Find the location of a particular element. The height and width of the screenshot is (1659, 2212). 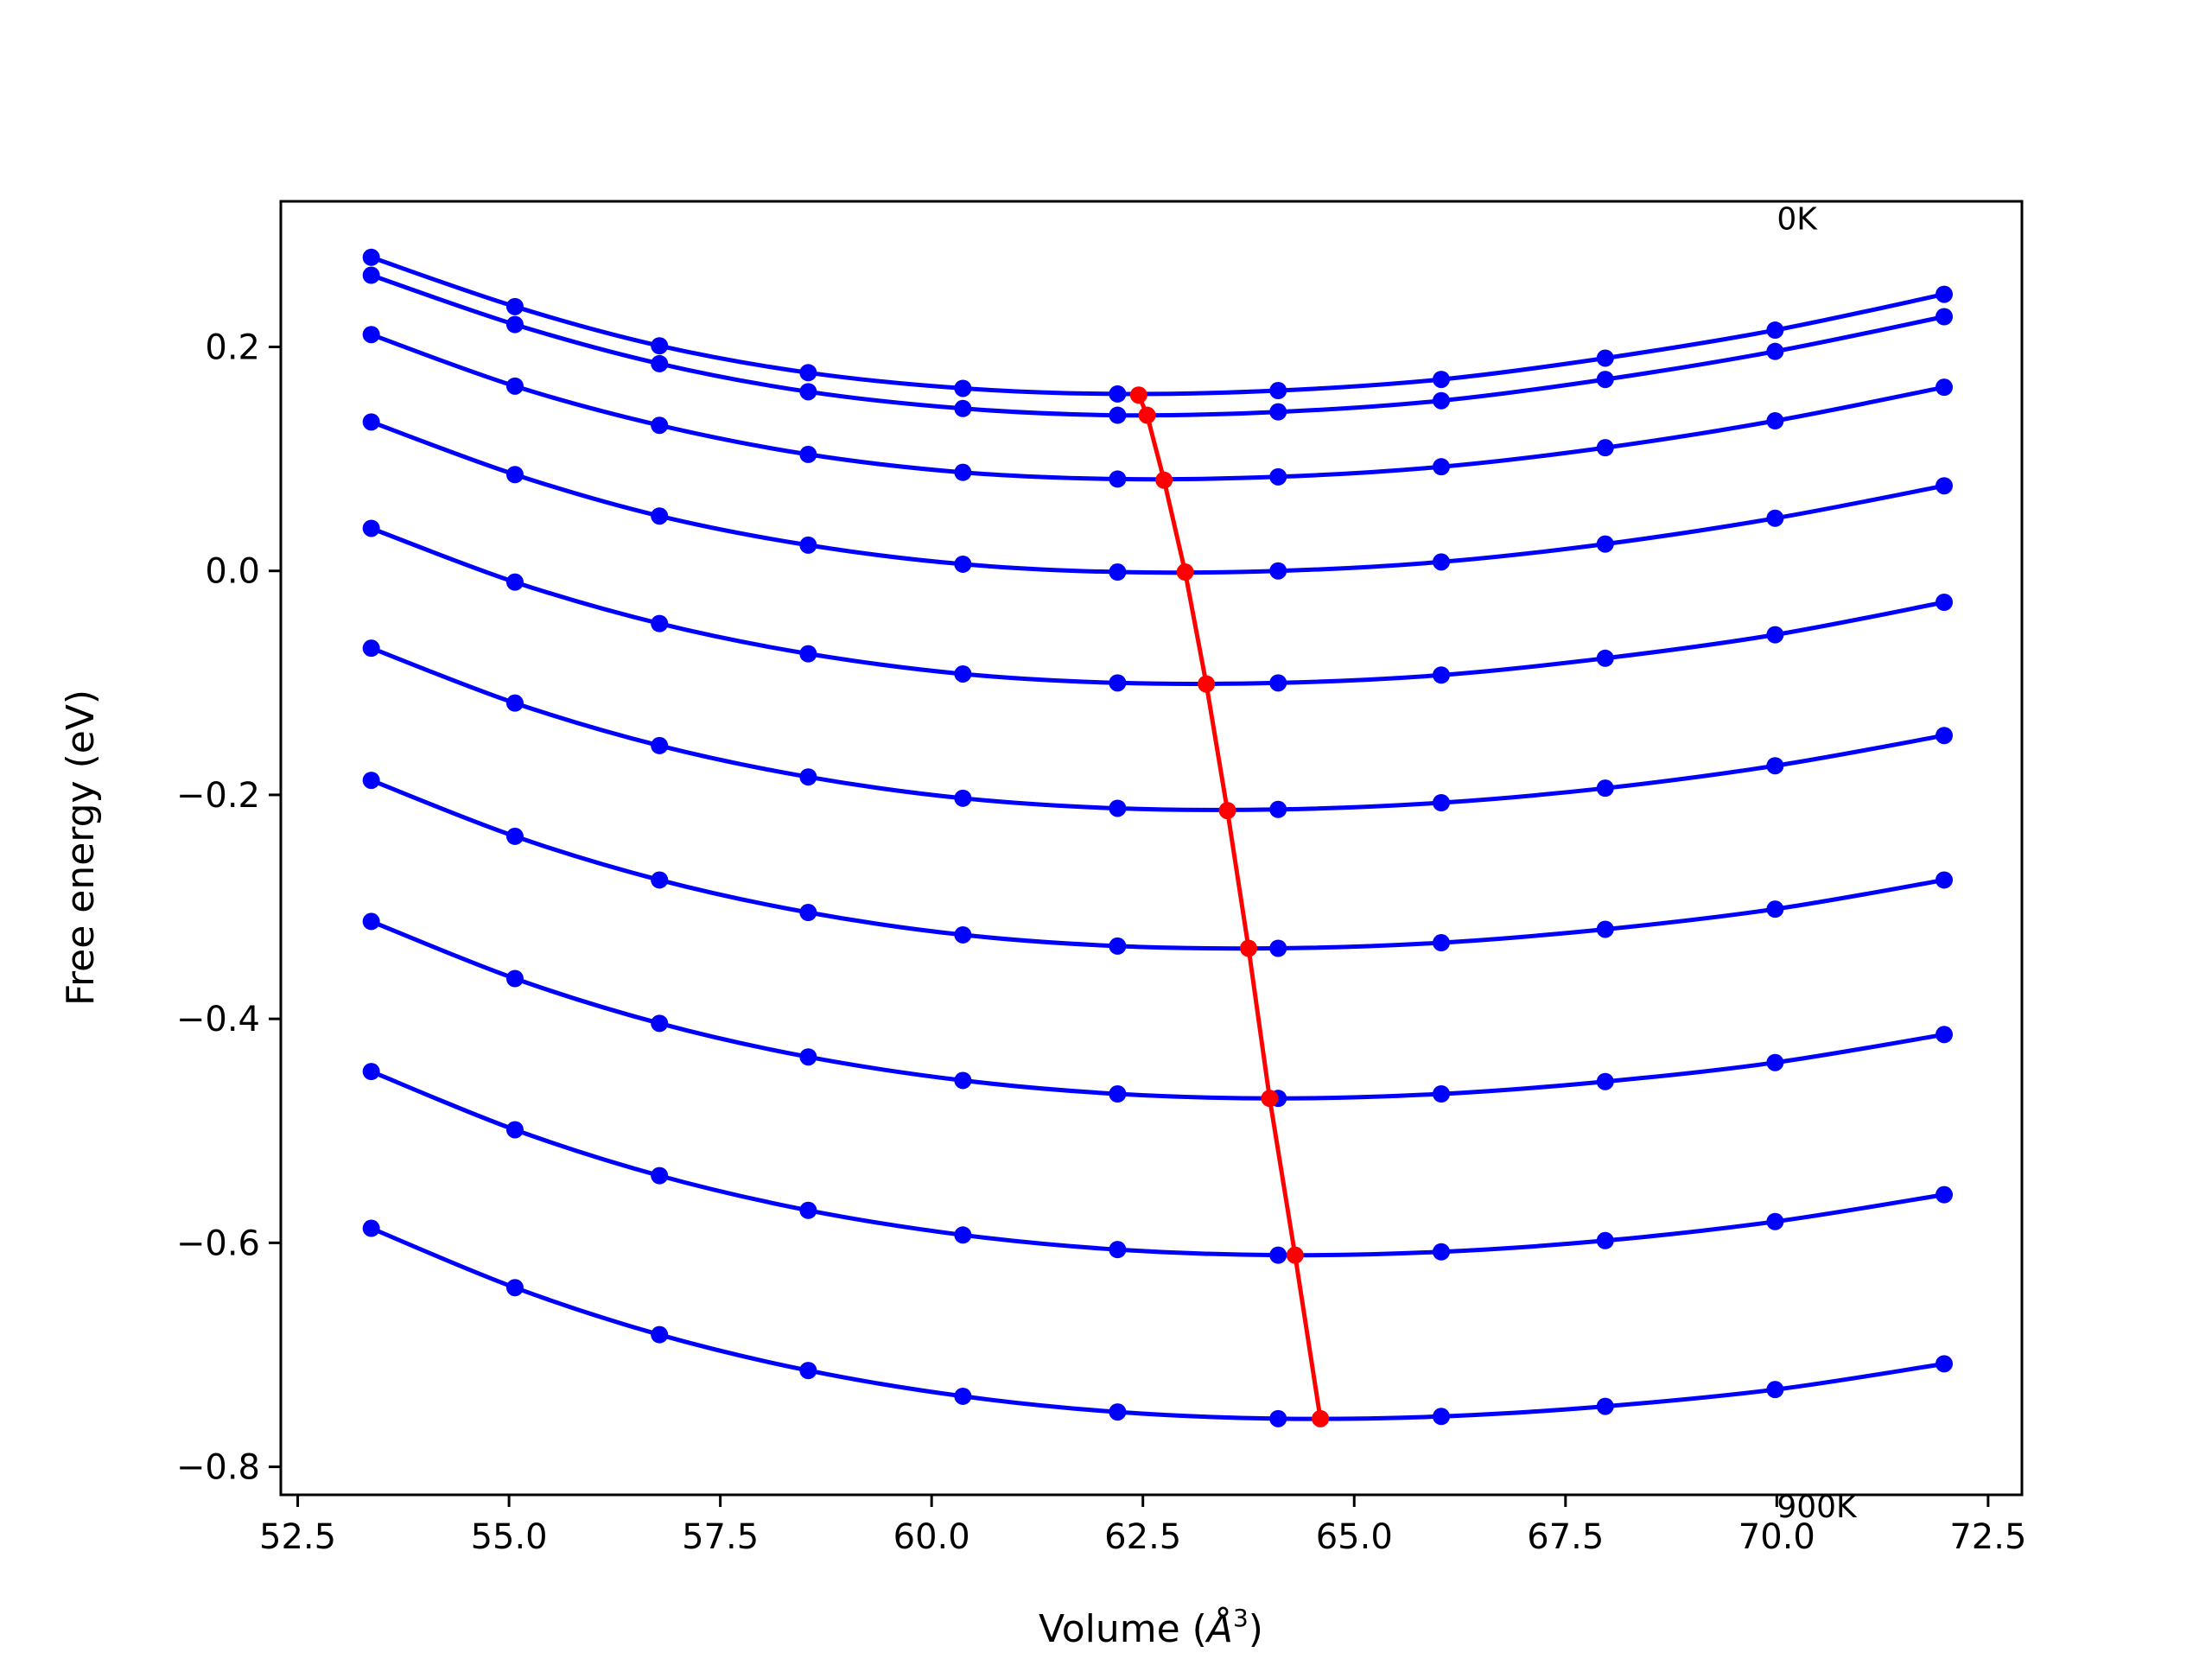

x-tick-label-1: 55.0 is located at coordinates (509, 1537).